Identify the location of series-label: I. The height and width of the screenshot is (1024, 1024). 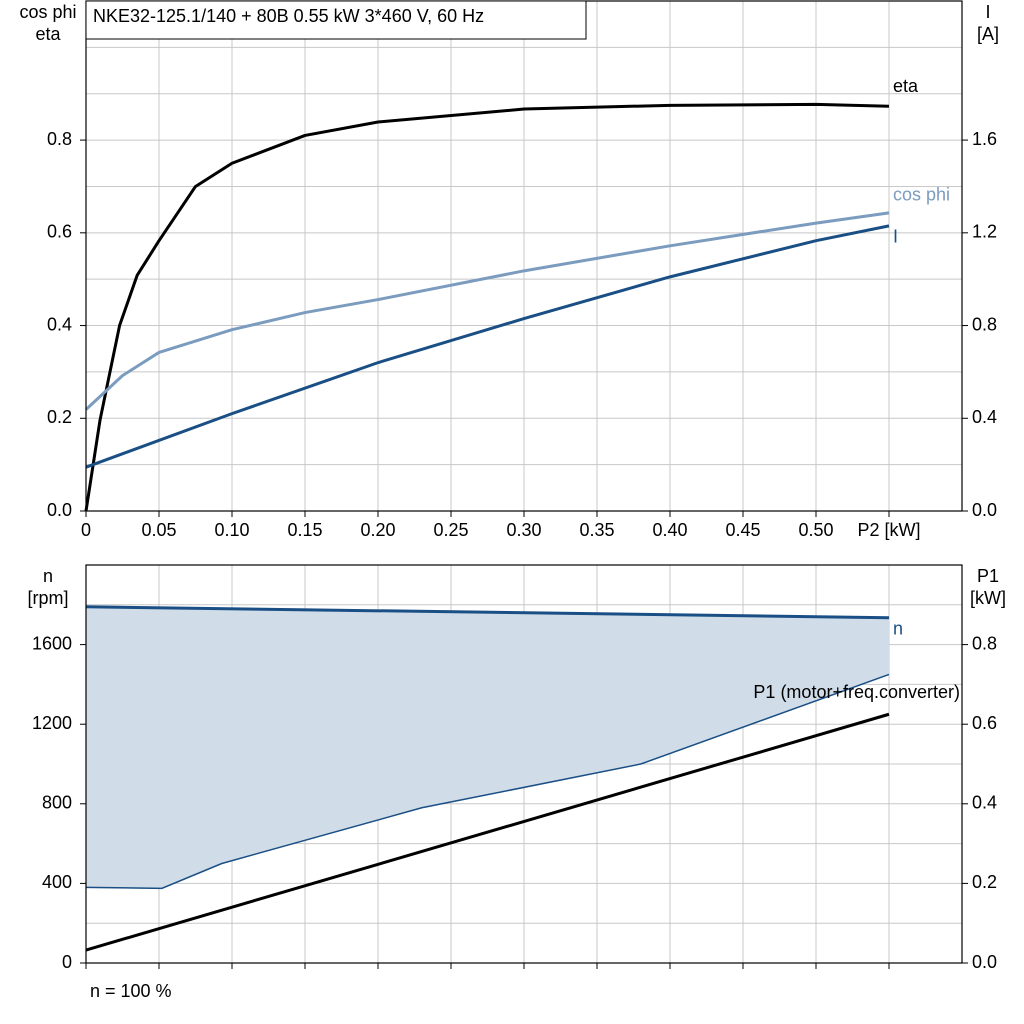
(895, 237).